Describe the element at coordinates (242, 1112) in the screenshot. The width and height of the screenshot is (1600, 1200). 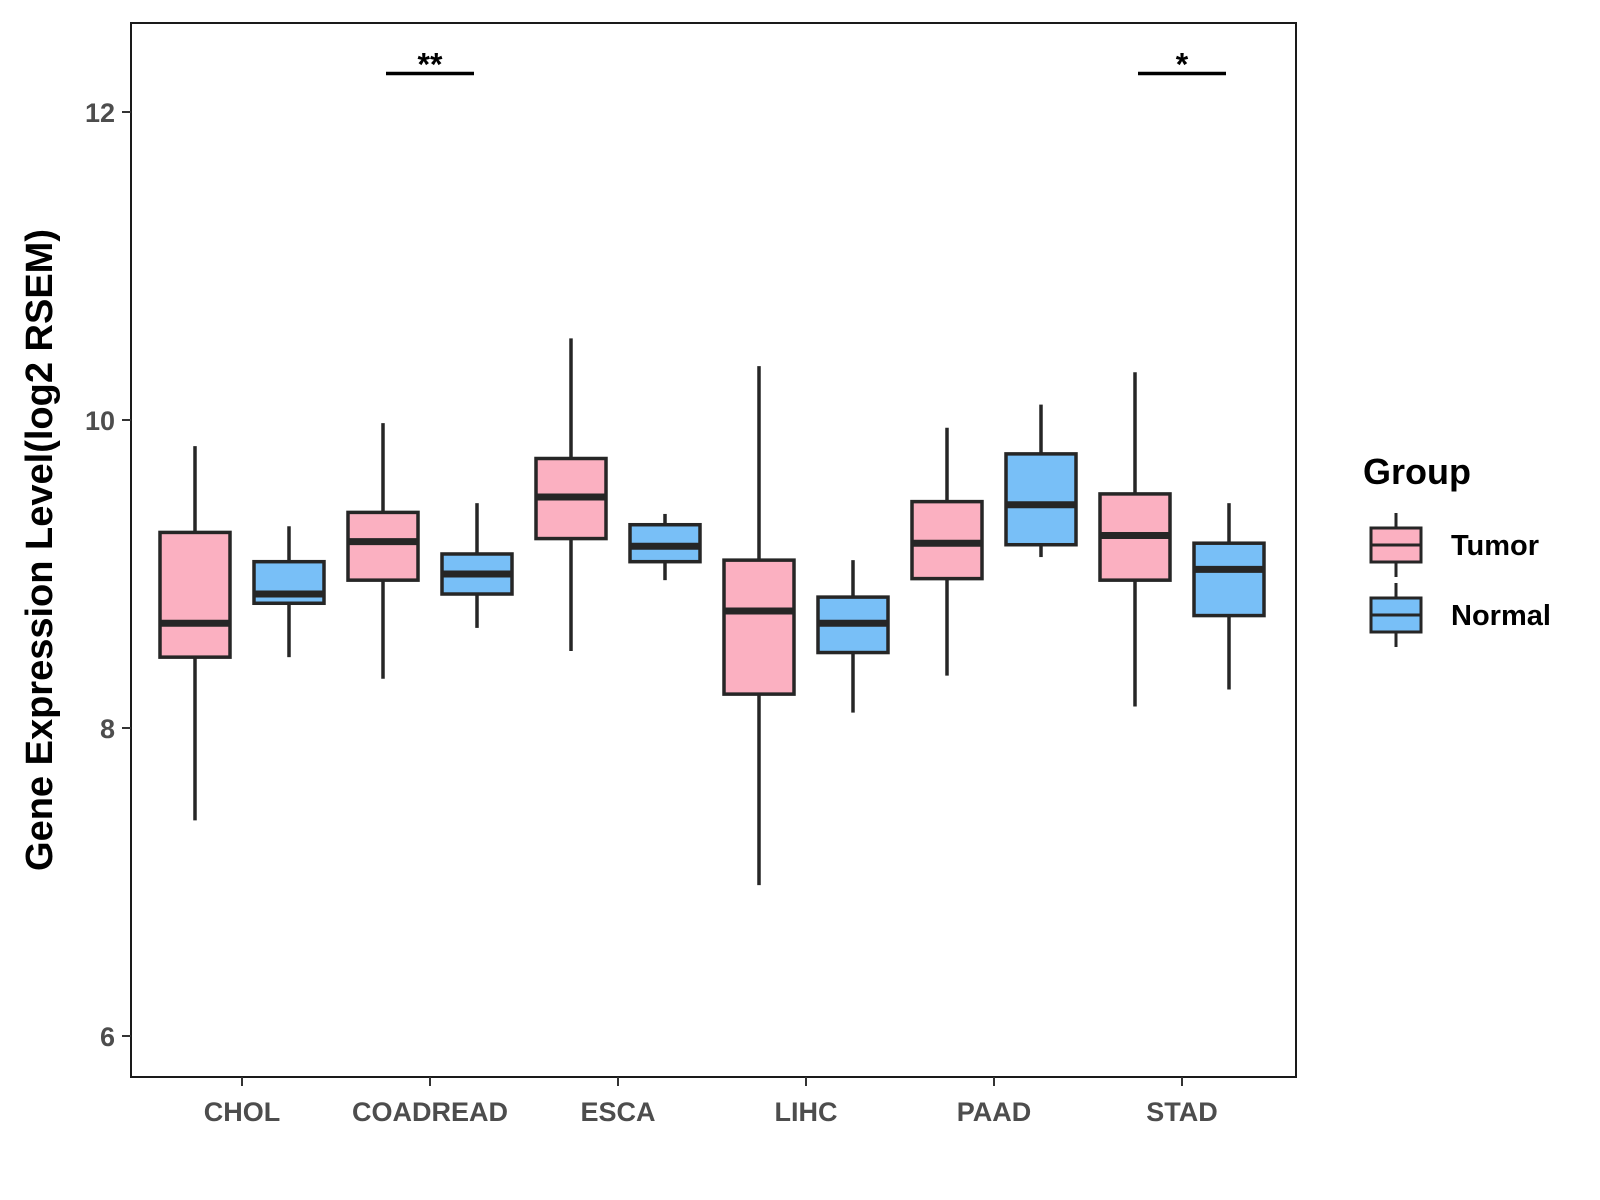
I see `x-tick-label: CHOL` at that location.